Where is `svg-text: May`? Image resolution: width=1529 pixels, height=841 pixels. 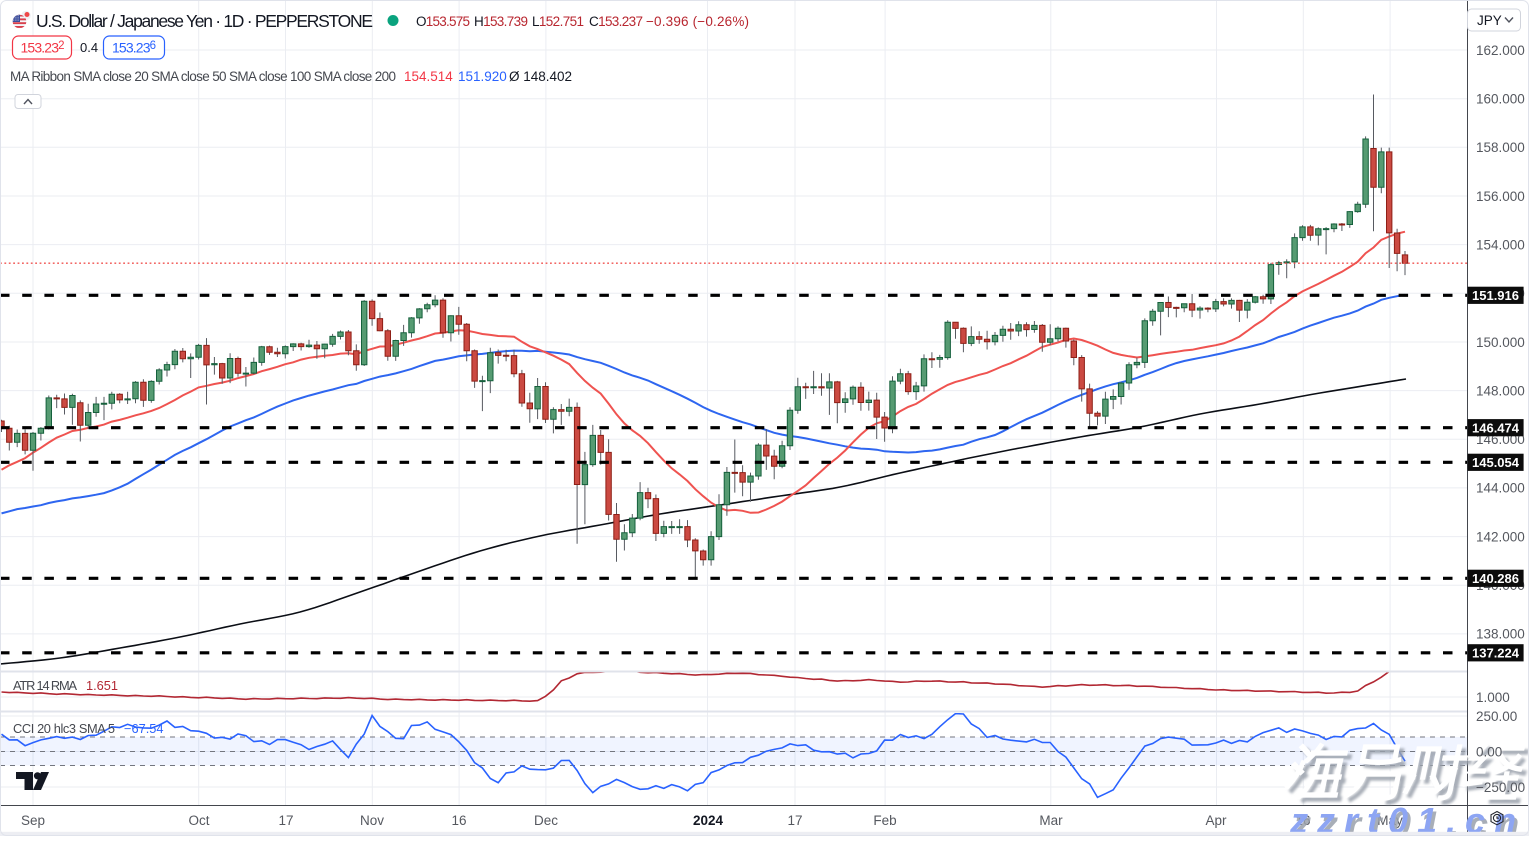 svg-text: May is located at coordinates (1390, 820).